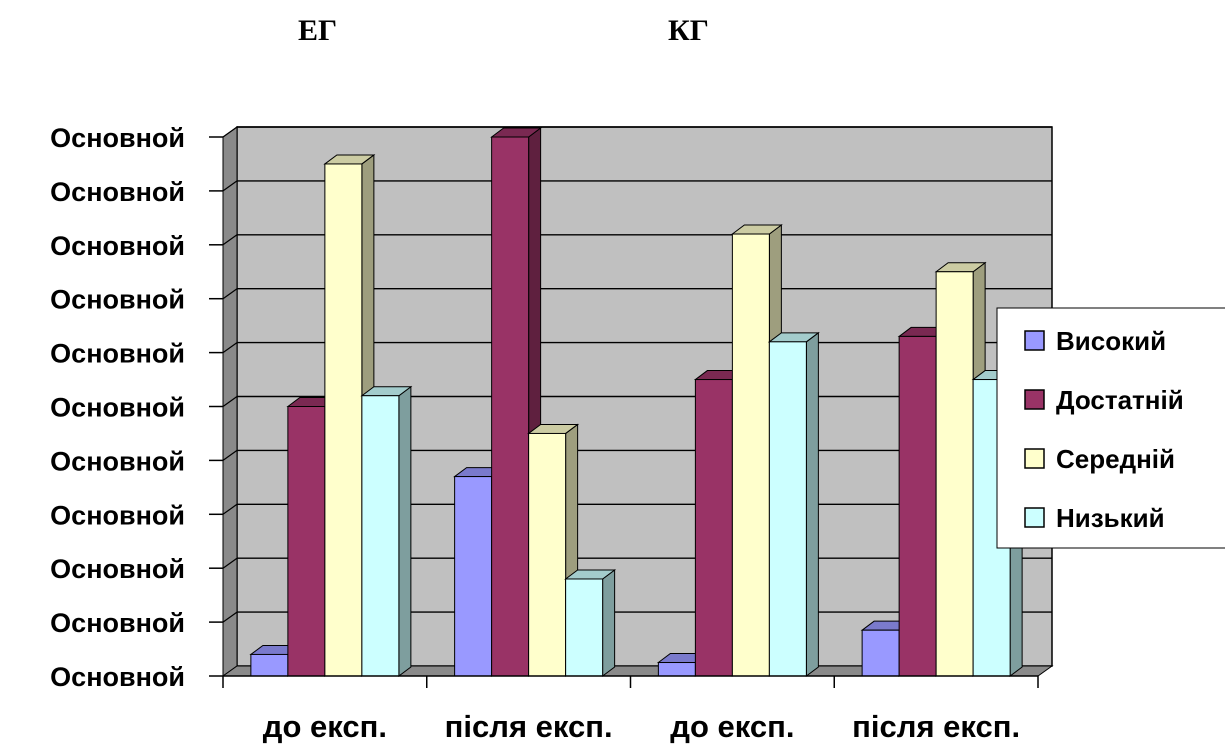 This screenshot has height=747, width=1225. Describe the element at coordinates (318, 30) in the screenshot. I see `group-label-eg: ЕГ` at that location.